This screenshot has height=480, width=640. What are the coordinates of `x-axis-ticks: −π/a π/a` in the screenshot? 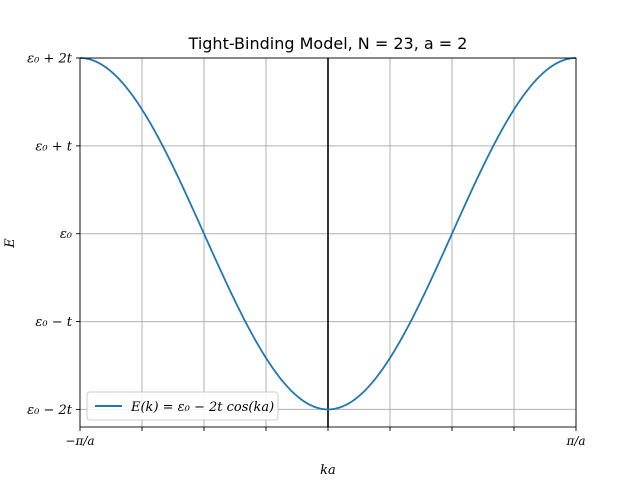 It's located at (325, 437).